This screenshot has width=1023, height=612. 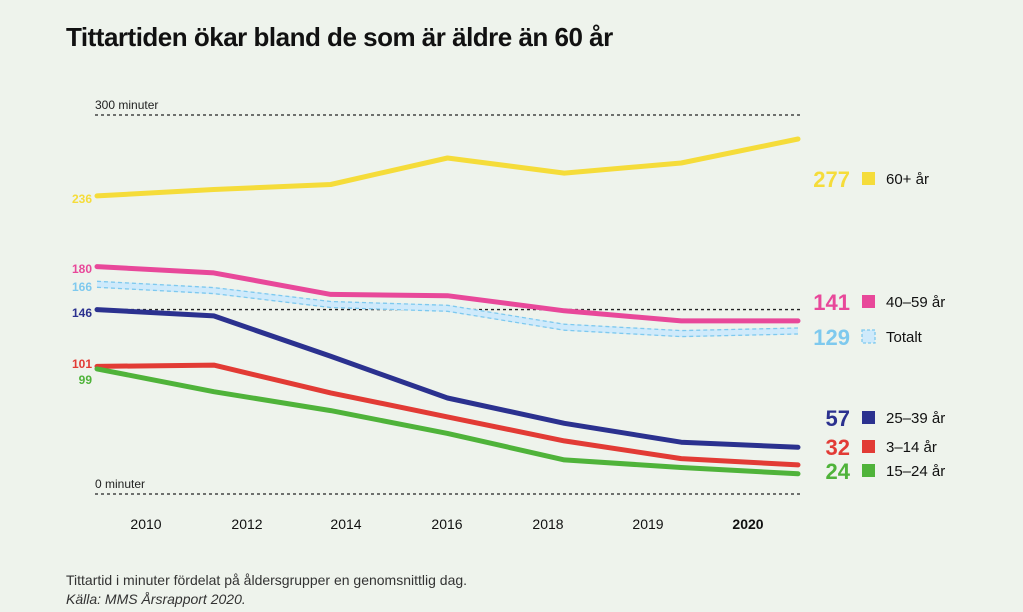 I want to click on x-axis-ticks: 2010 2012 2014 2016 2018 2019 2020, so click(x=446, y=524).